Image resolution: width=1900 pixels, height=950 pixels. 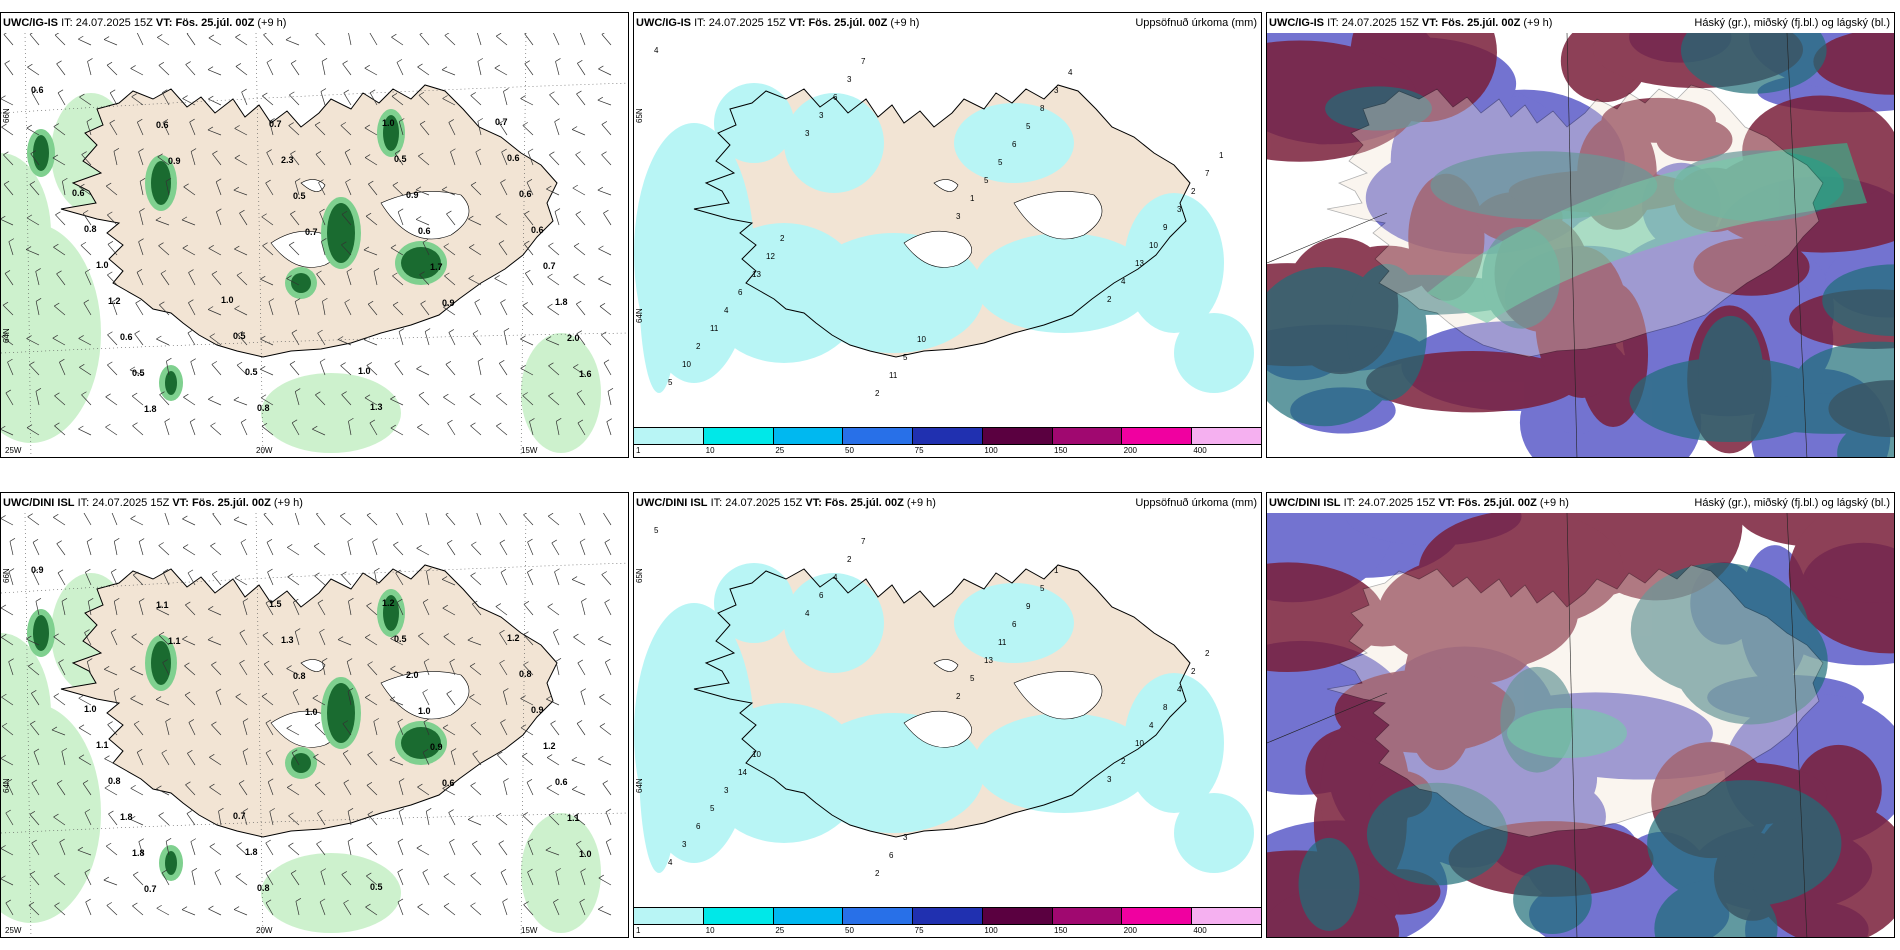 What do you see at coordinates (919, 450) in the screenshot?
I see `legend-tick: 75` at bounding box center [919, 450].